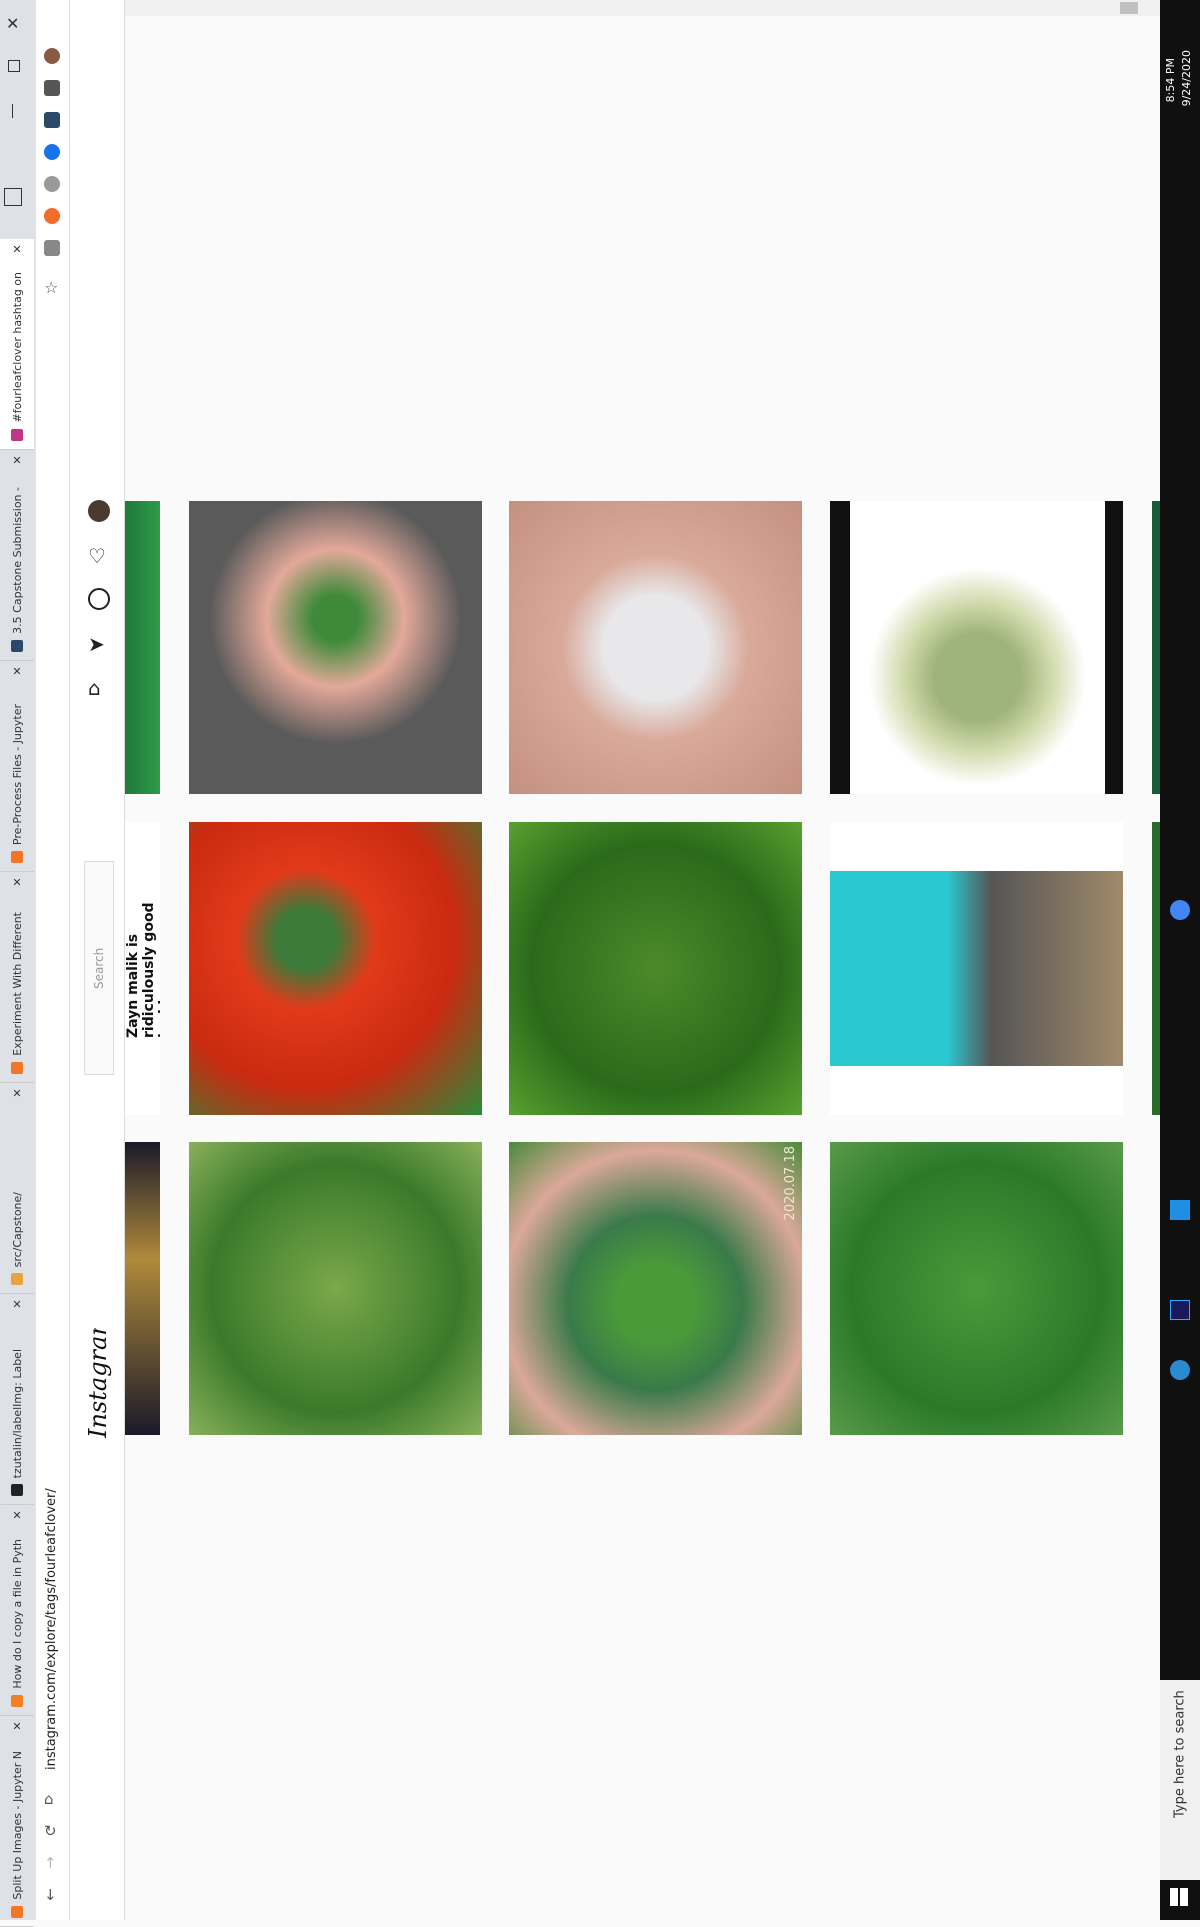 The height and width of the screenshot is (1927, 1200). What do you see at coordinates (99, 599) in the screenshot?
I see `explore-icon` at bounding box center [99, 599].